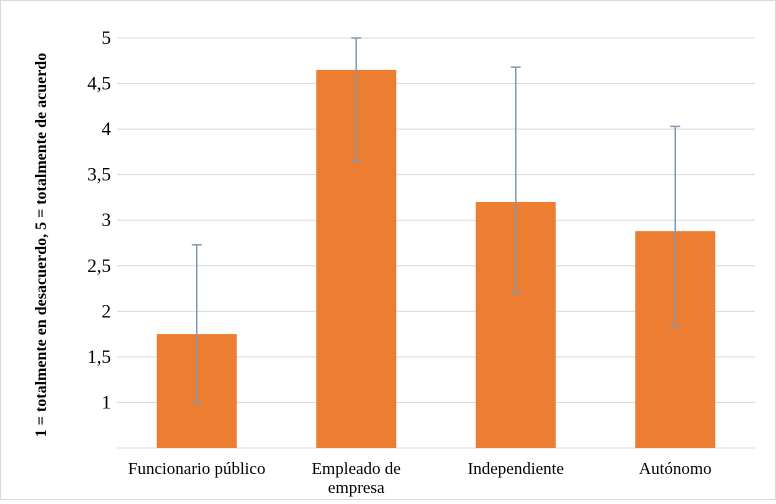 The height and width of the screenshot is (504, 776). I want to click on y-tick-label: 3,5, so click(99, 175).